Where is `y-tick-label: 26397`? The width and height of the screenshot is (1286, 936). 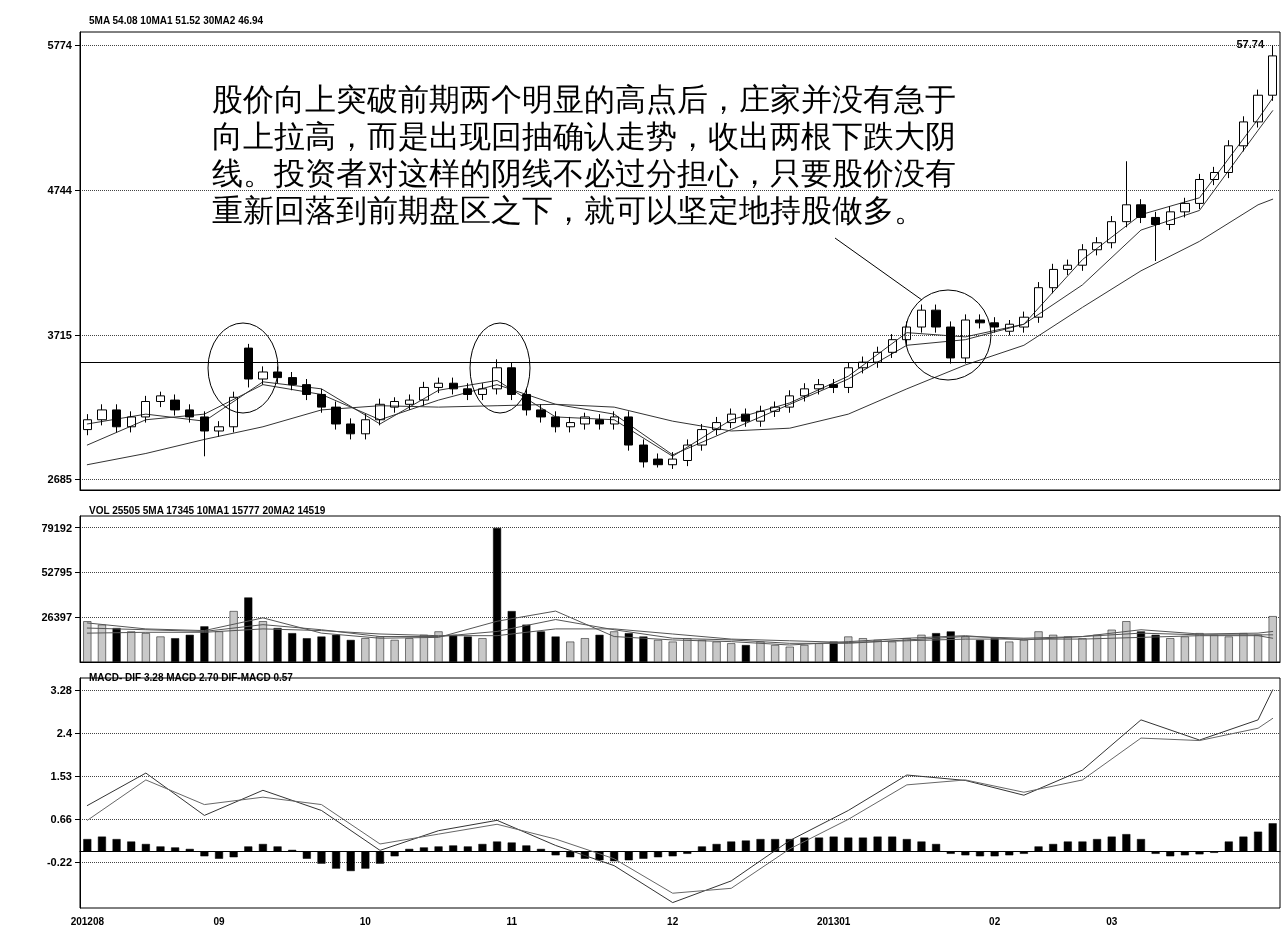 y-tick-label: 26397 is located at coordinates (56, 617).